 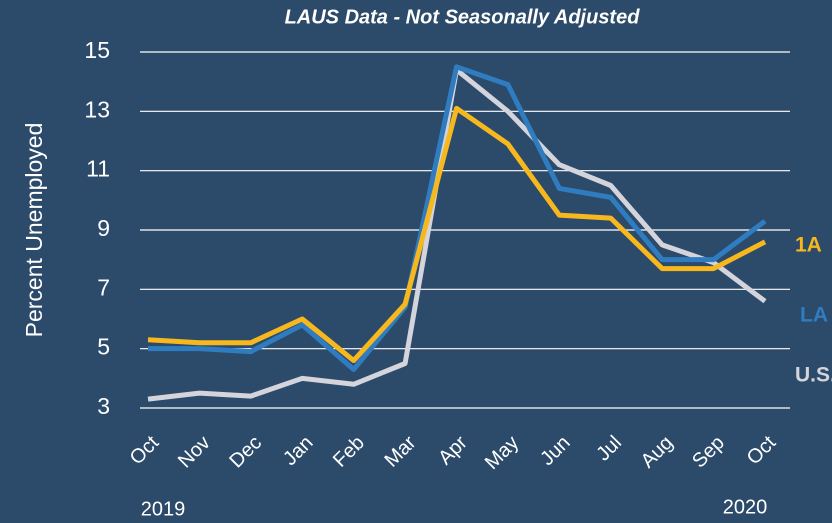 What do you see at coordinates (808, 245) in the screenshot?
I see `series-label: 1A` at bounding box center [808, 245].